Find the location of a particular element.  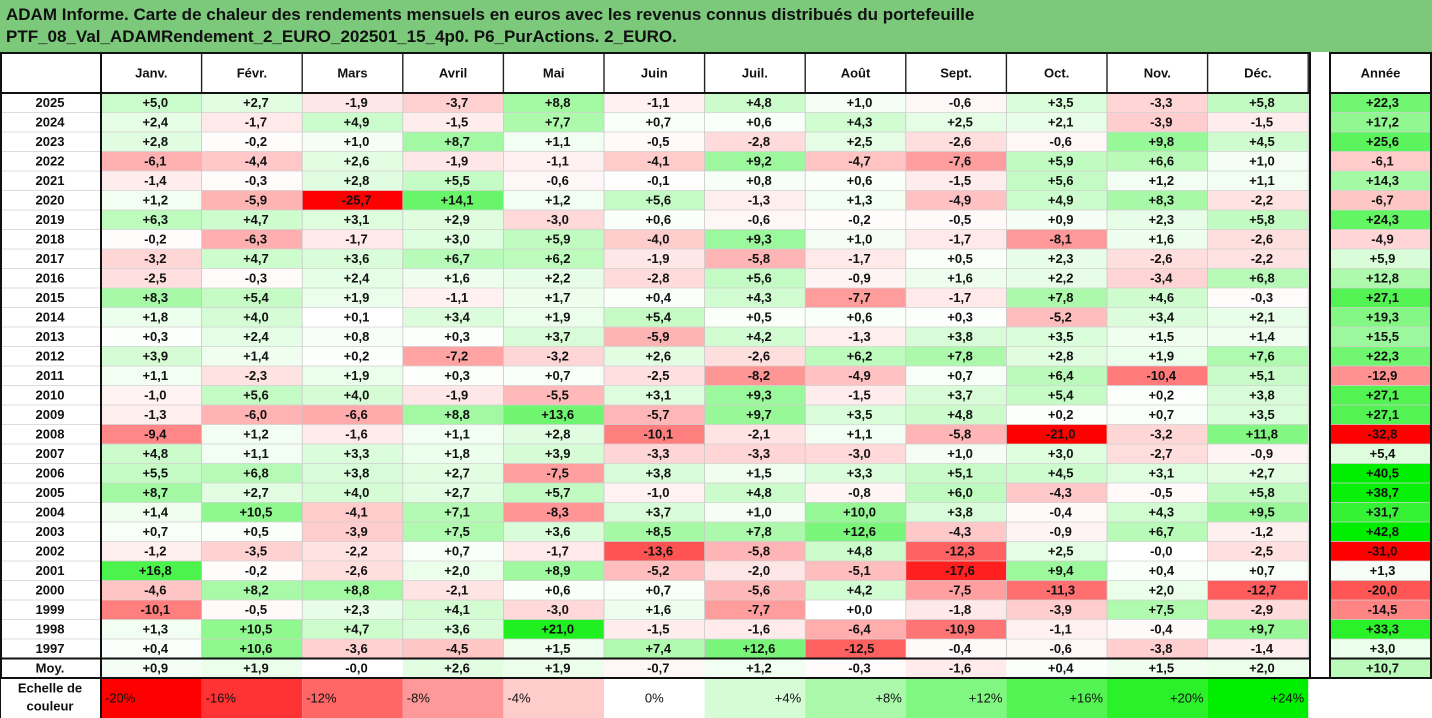

average-value: +2,0 is located at coordinates (1262, 668).